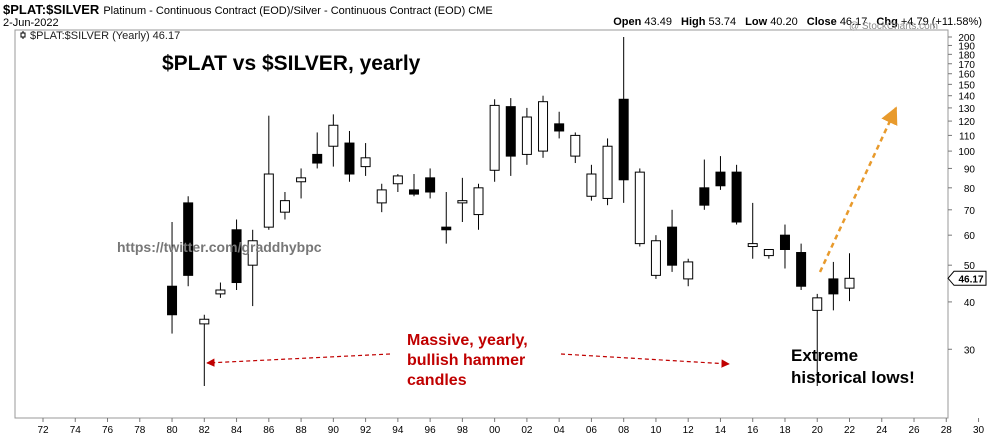 The width and height of the screenshot is (990, 438). Describe the element at coordinates (966, 46) in the screenshot. I see `y-tick-label: 190` at that location.